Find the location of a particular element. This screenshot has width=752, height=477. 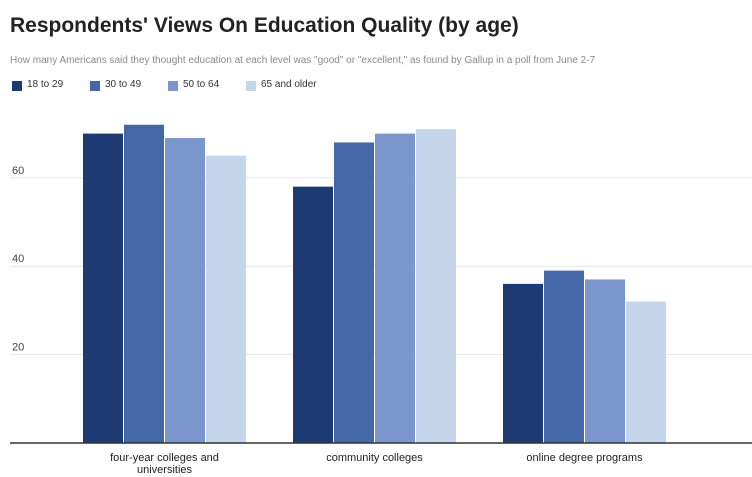

legend-item-18-29: 18 to 29 is located at coordinates (38, 85).